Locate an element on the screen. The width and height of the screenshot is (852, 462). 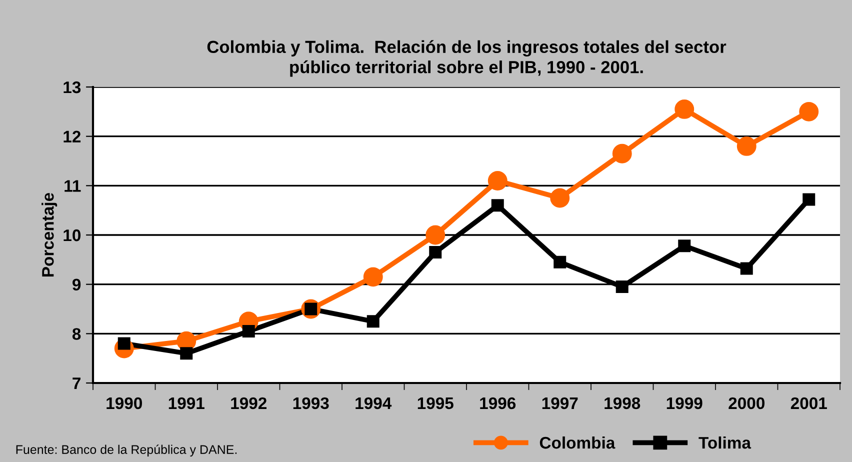
x-tick-label: 1992 is located at coordinates (248, 403).